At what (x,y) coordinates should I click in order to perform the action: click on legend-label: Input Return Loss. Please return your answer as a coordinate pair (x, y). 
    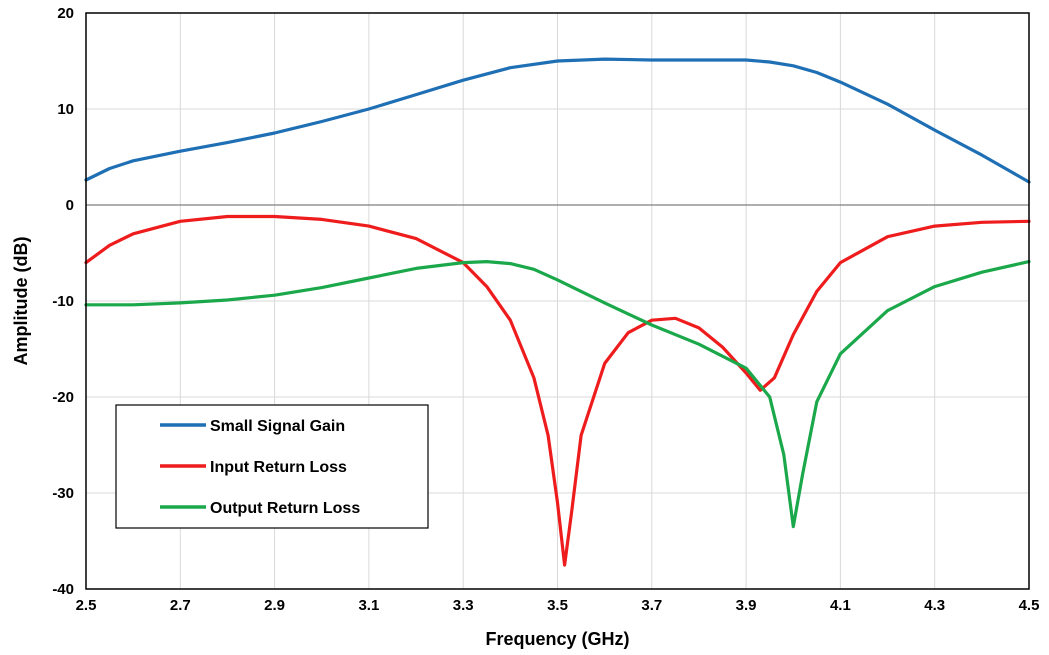
    Looking at the image, I should click on (278, 467).